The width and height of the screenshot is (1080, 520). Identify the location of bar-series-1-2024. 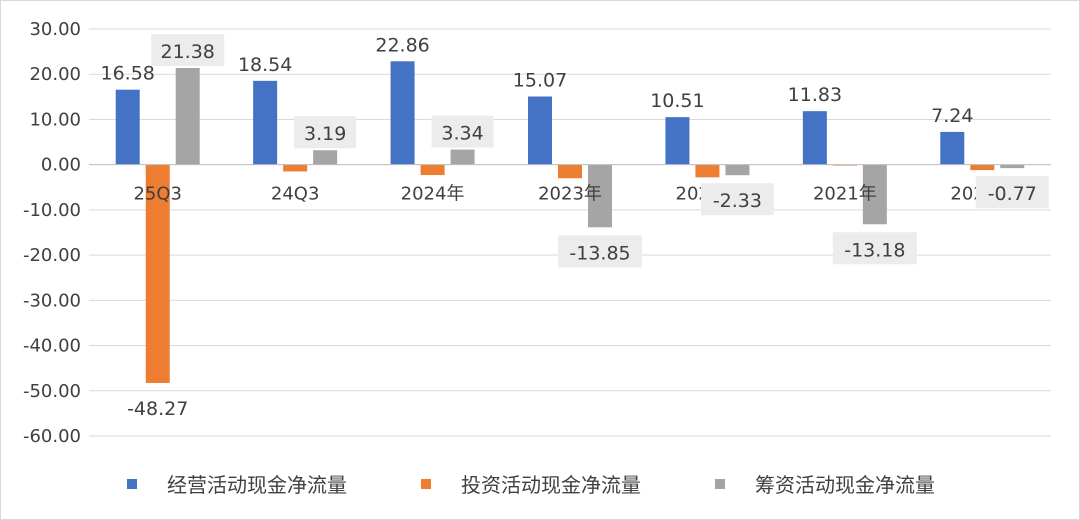
(402, 113).